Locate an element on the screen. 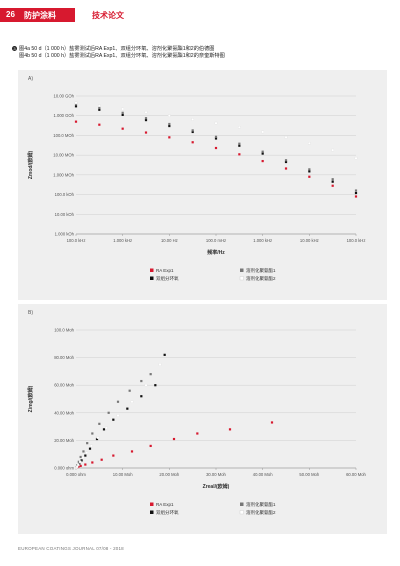 The height and width of the screenshot is (566, 400). y-tick-label: 80.00 Moh is located at coordinates (64, 357).